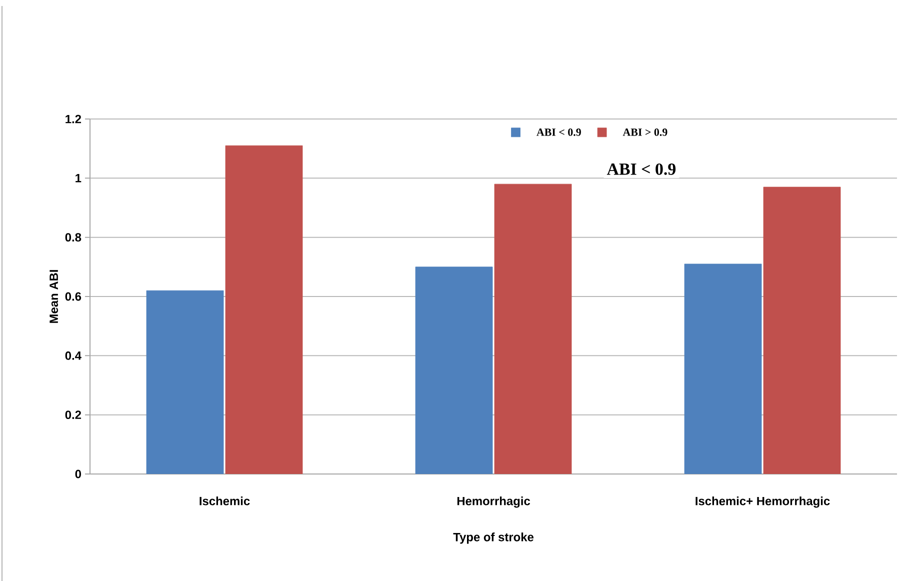 The height and width of the screenshot is (581, 902). Describe the element at coordinates (641, 169) in the screenshot. I see `annotation: ABI < 0.9` at that location.